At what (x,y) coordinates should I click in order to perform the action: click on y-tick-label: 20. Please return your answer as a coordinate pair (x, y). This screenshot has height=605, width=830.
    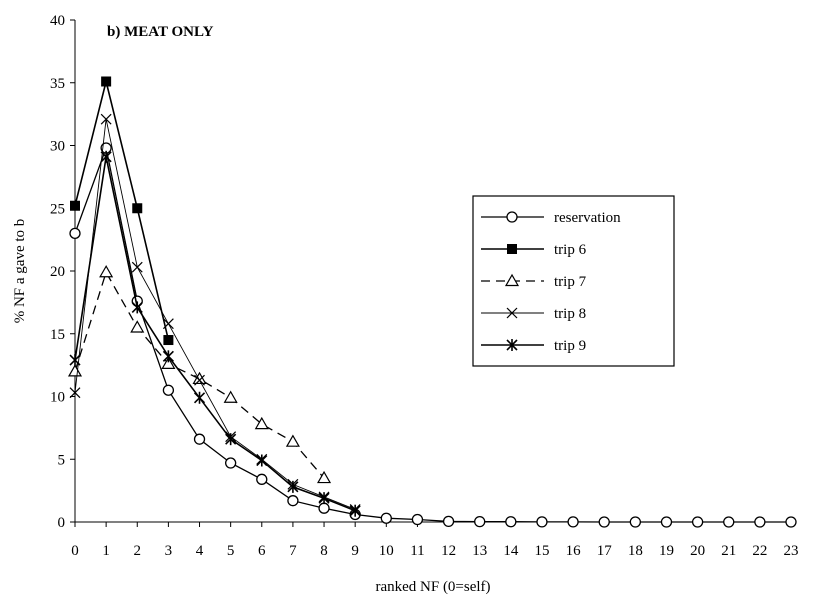
    Looking at the image, I should click on (57, 272).